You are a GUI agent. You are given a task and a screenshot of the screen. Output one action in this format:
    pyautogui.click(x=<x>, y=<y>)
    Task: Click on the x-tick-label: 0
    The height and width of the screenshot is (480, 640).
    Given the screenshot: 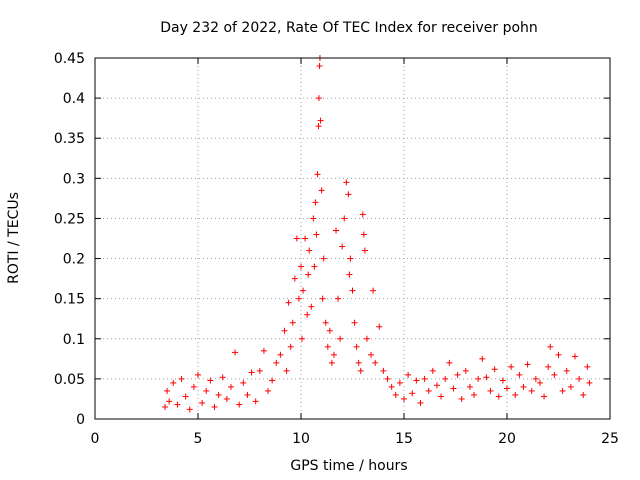 What is the action you would take?
    pyautogui.click(x=95, y=439)
    